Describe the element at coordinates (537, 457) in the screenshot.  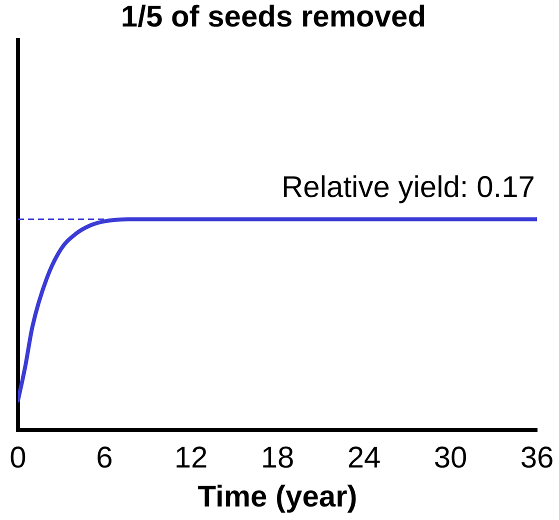
I see `x-tick-label: 36` at that location.